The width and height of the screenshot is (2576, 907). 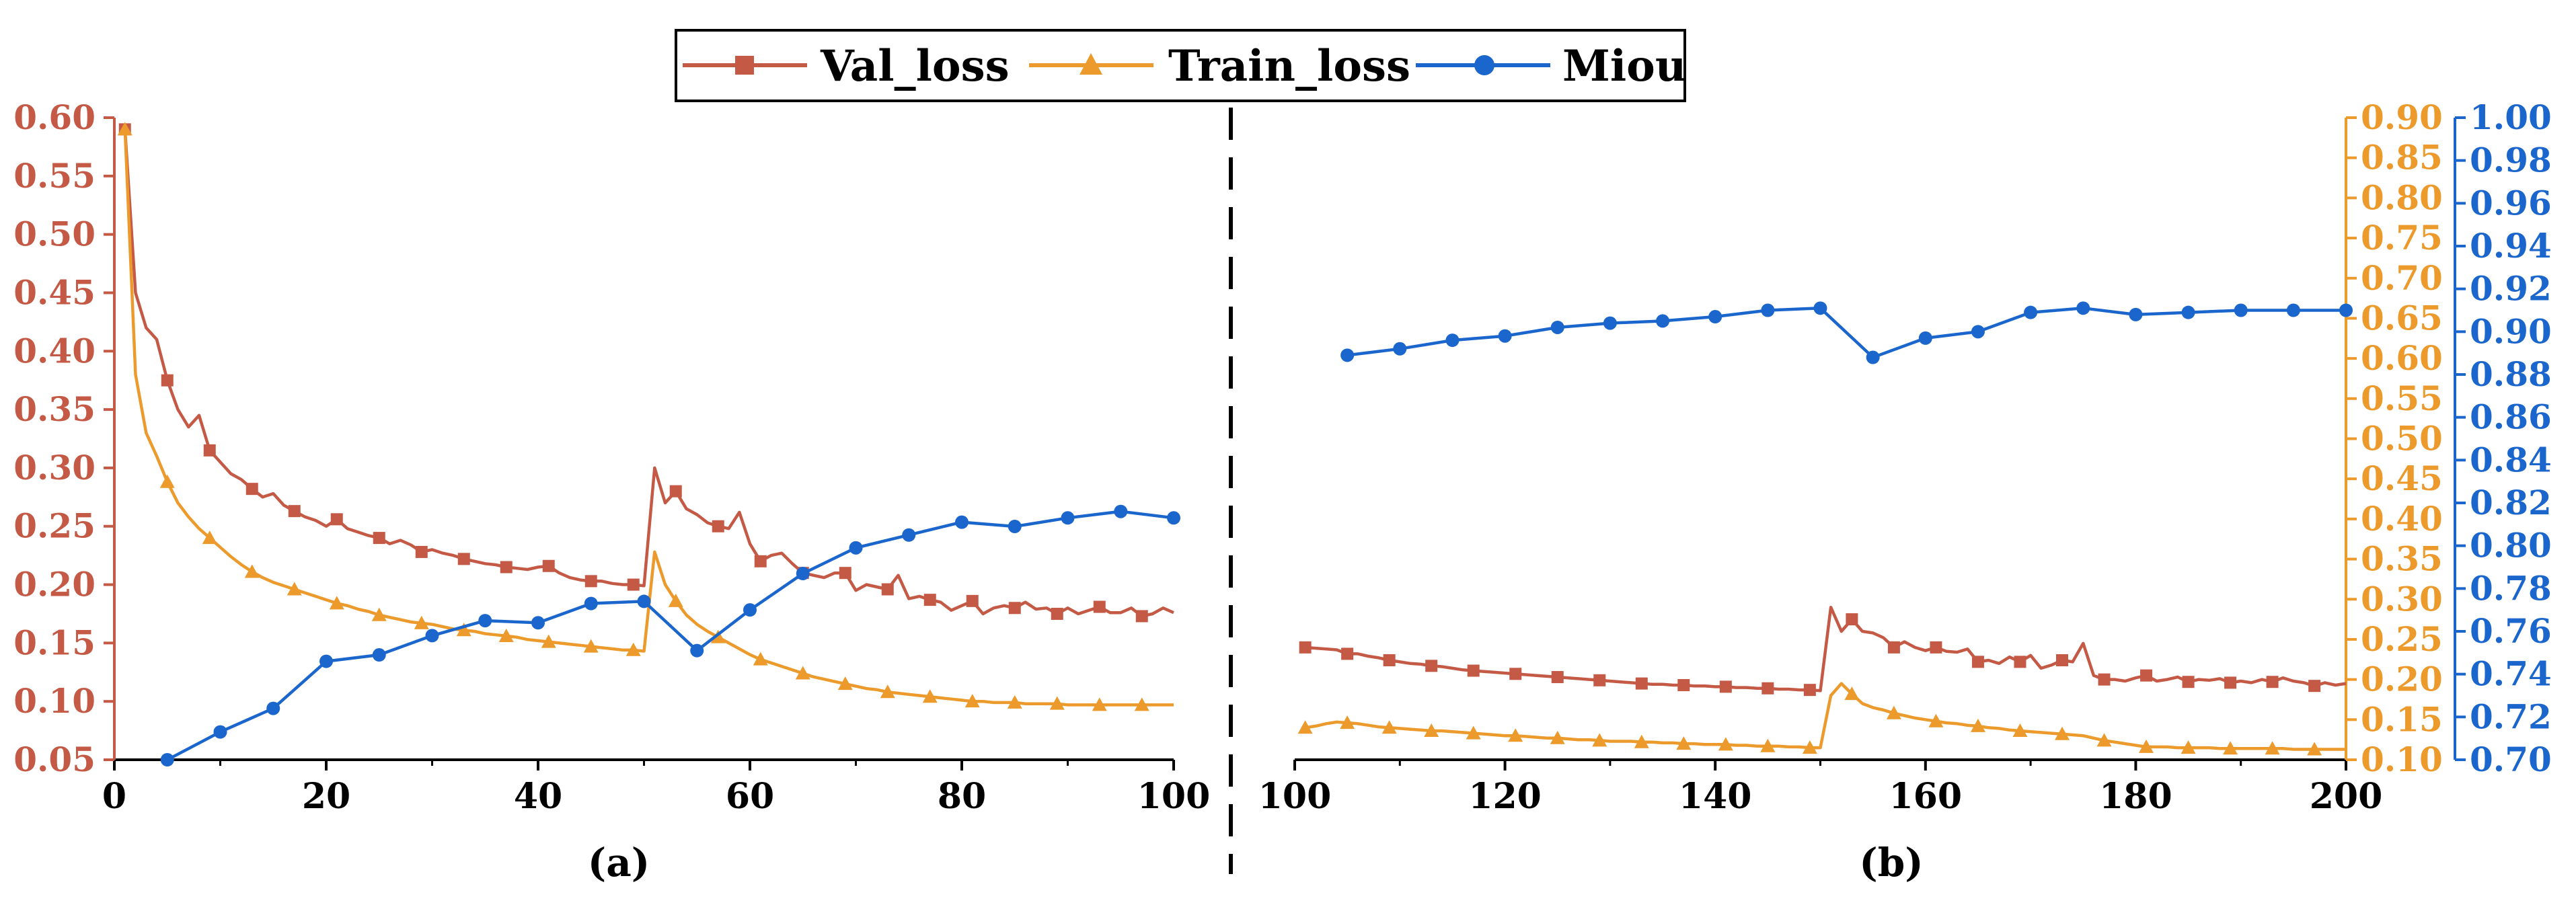 What do you see at coordinates (2402, 318) in the screenshot?
I see `panel-b-train-tick-label: 0.65` at bounding box center [2402, 318].